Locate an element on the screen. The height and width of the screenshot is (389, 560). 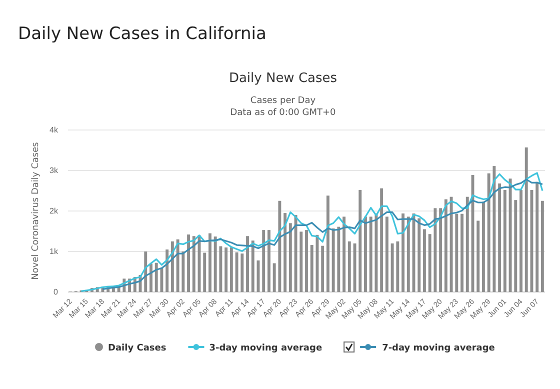
y-tick-label: 0 is located at coordinates (56, 292).